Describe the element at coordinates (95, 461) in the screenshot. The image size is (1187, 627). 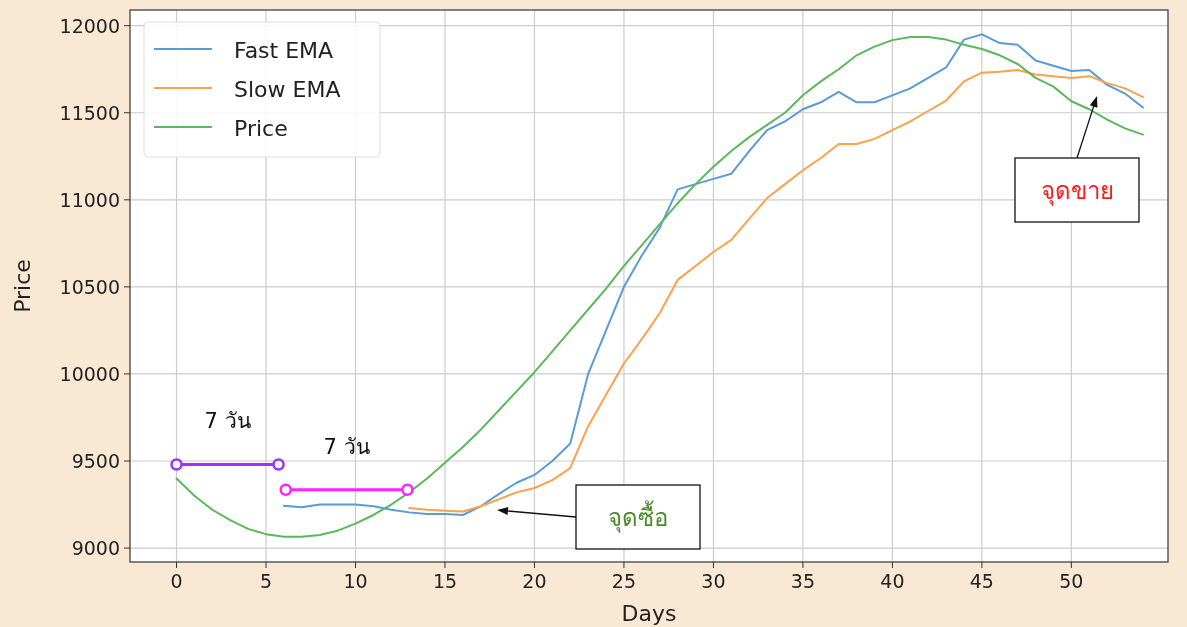
I see `y-tick-label: 9500` at that location.